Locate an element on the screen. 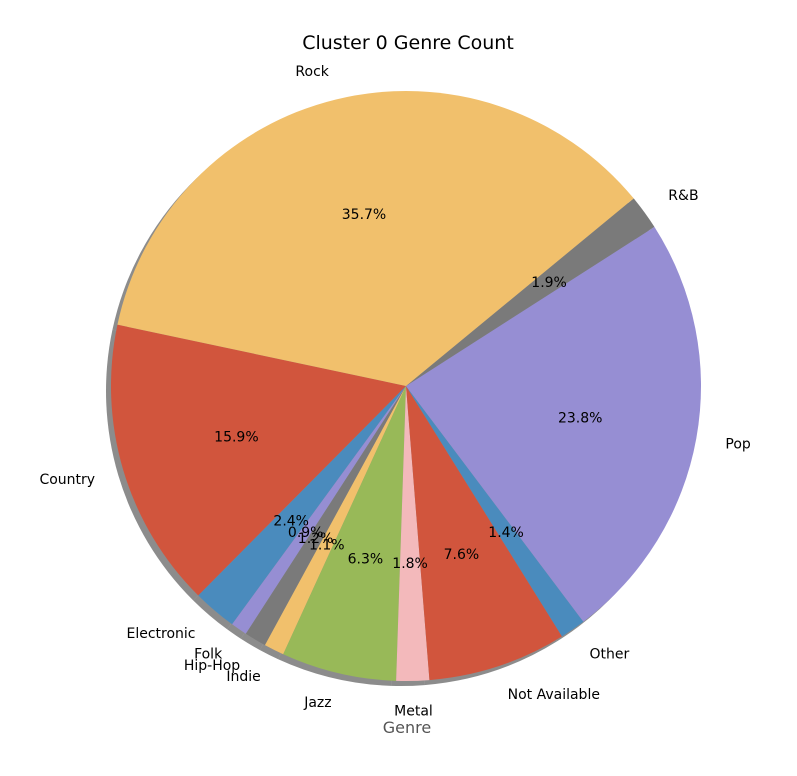  slice-label-jazz: Jazz is located at coordinates (317, 703).